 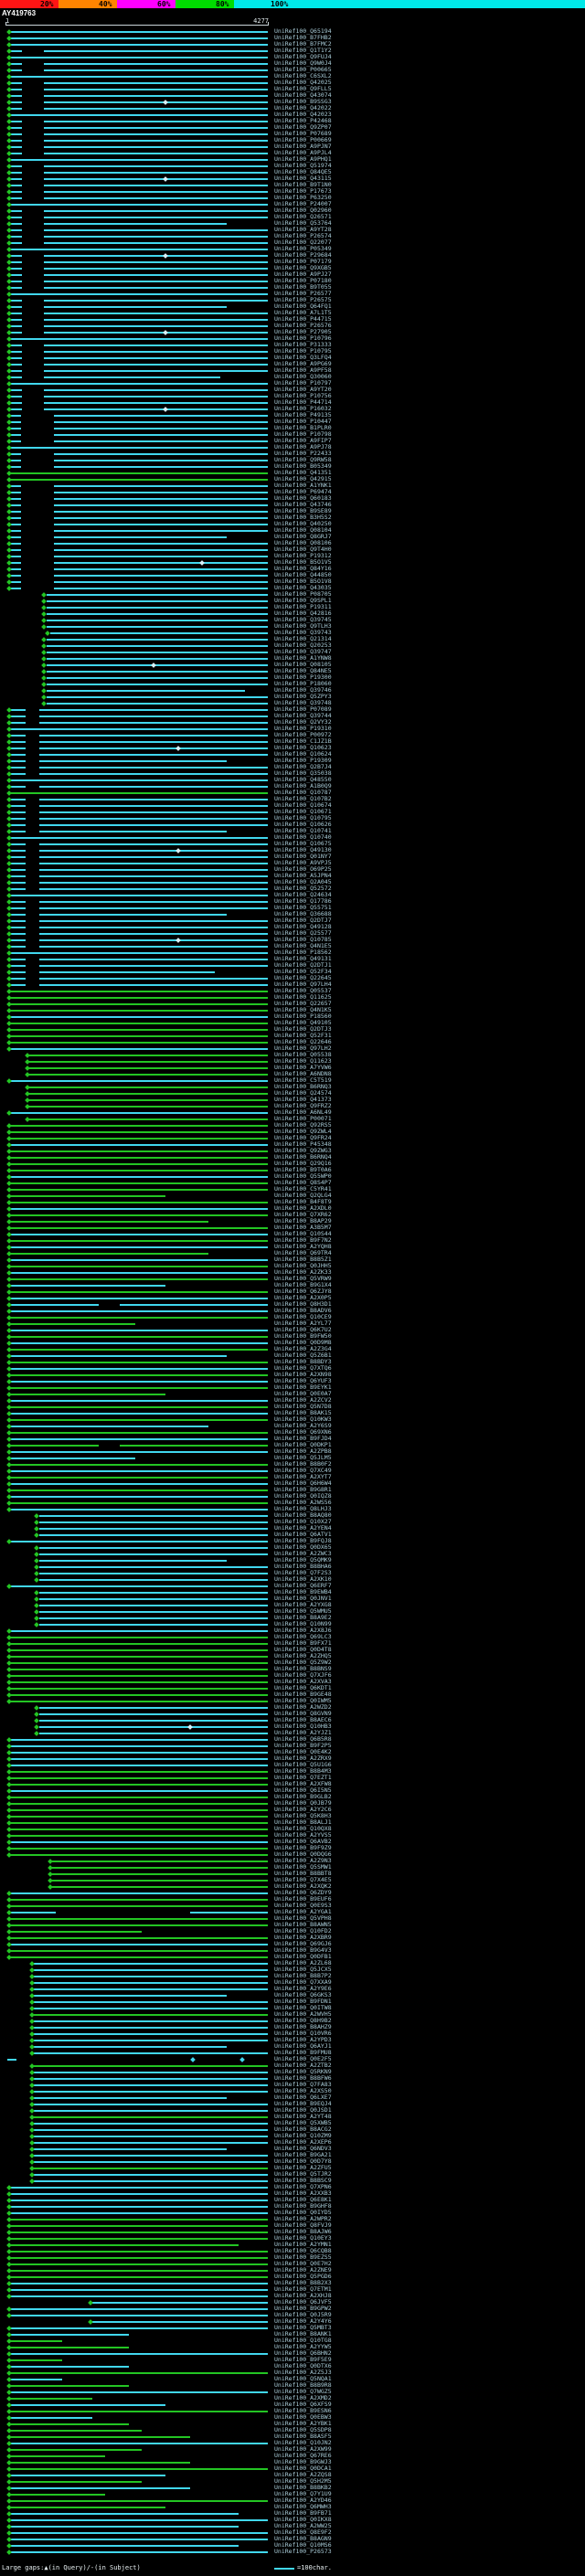 What do you see at coordinates (303, 600) in the screenshot?
I see `hit-accession-link: UniRef100_Q9SPL1` at bounding box center [303, 600].